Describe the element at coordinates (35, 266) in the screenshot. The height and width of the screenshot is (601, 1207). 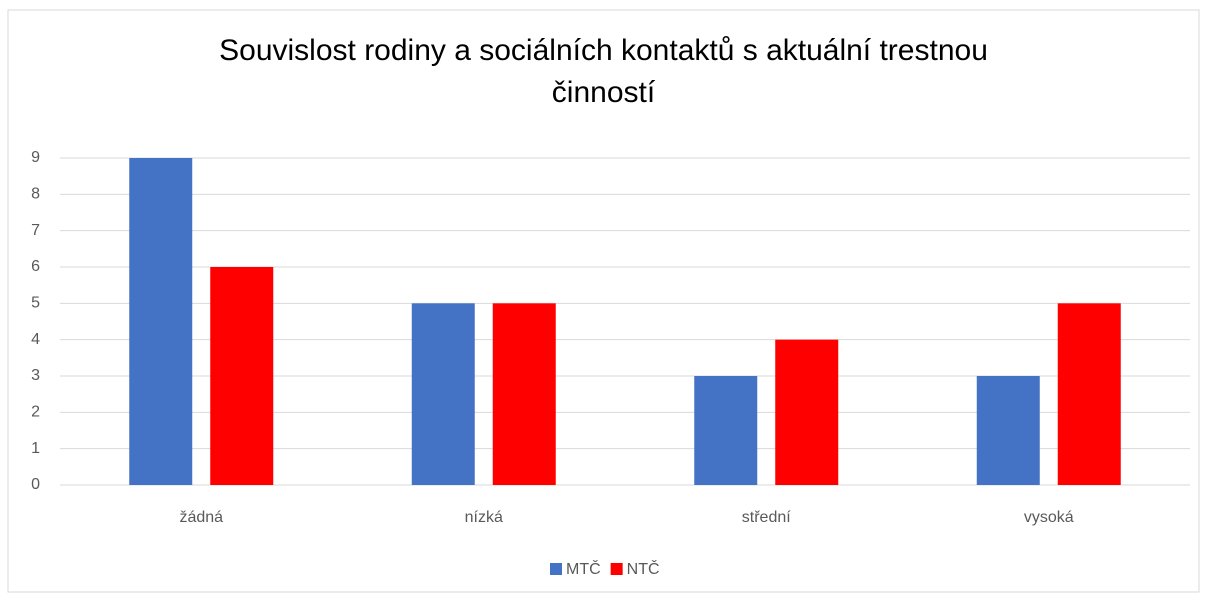
I see `y-tick-label: 6` at that location.